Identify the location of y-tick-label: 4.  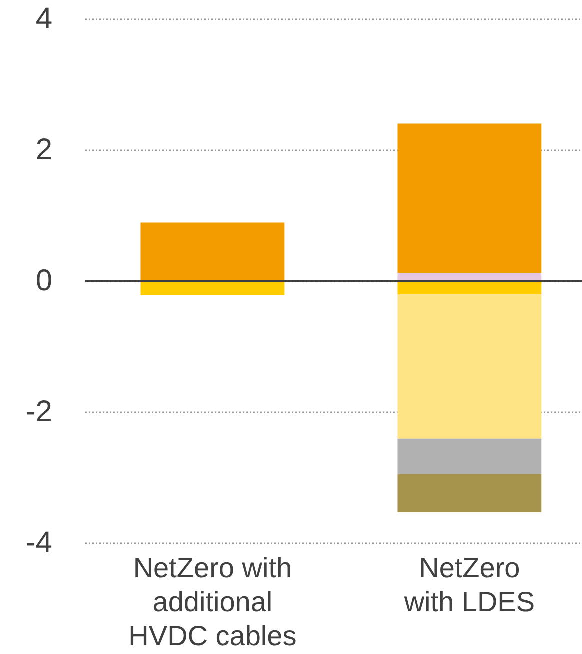
(44, 19).